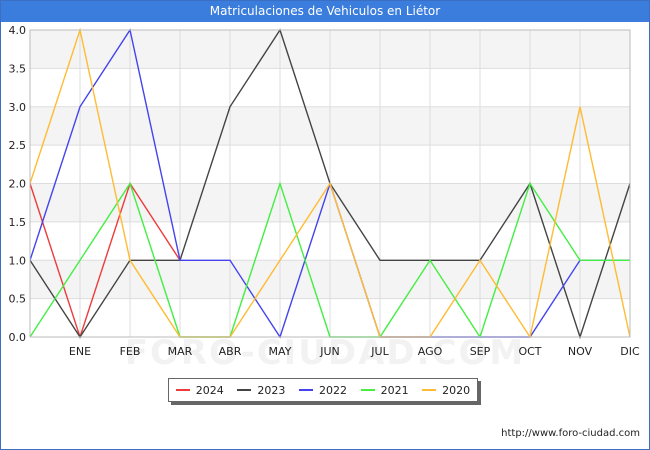 This screenshot has height=450, width=650. I want to click on x-tick-label: JUN, so click(329, 351).